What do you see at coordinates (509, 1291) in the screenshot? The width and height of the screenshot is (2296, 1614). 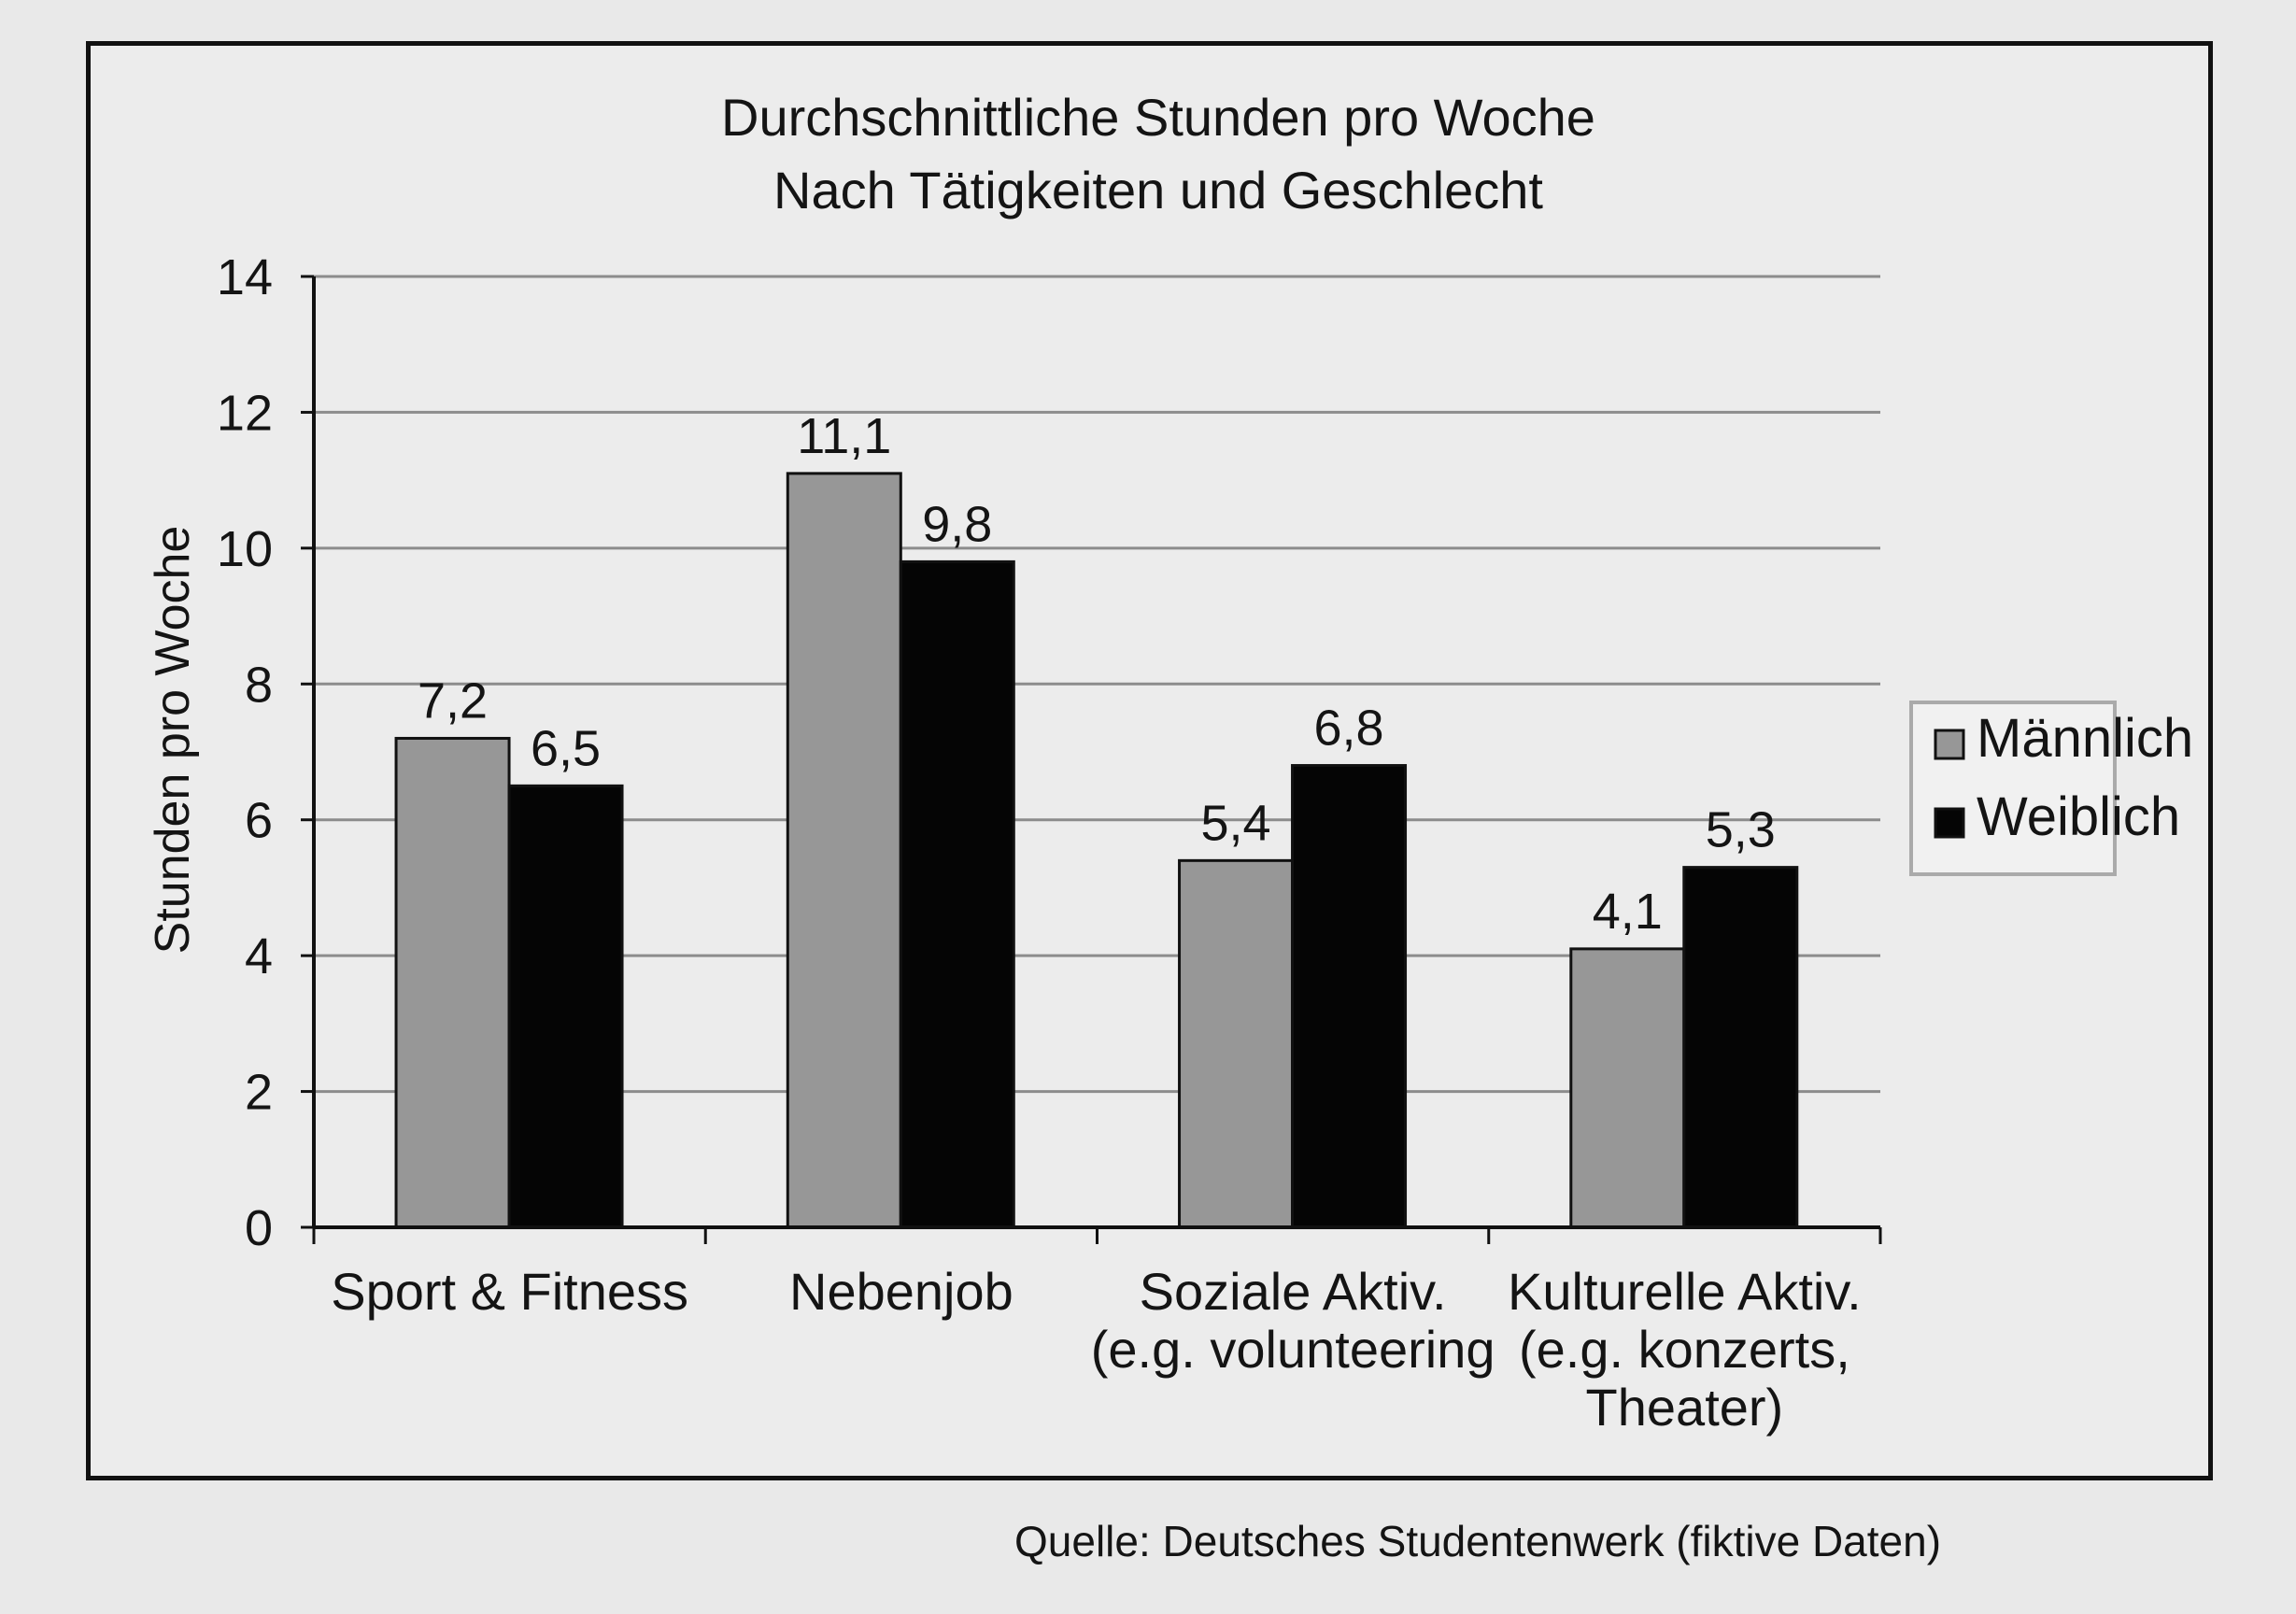 I see `category-label: Sport & Fitness` at bounding box center [509, 1291].